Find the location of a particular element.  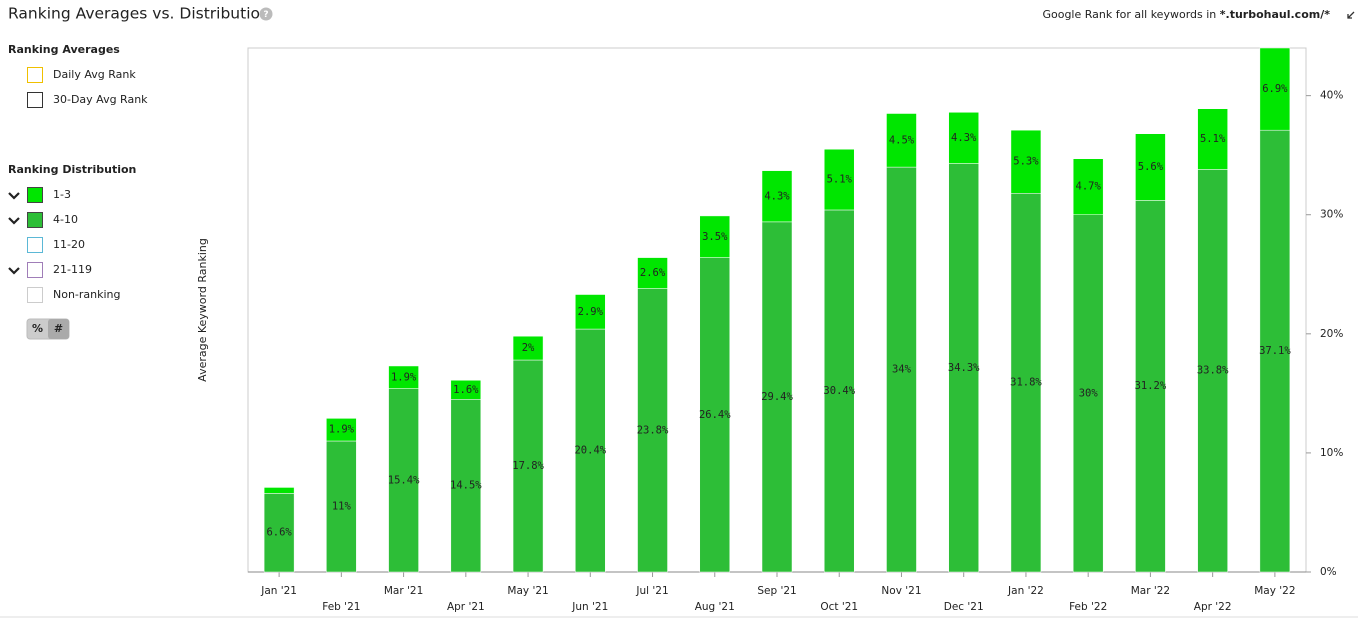

help-icon is located at coordinates (266, 14).